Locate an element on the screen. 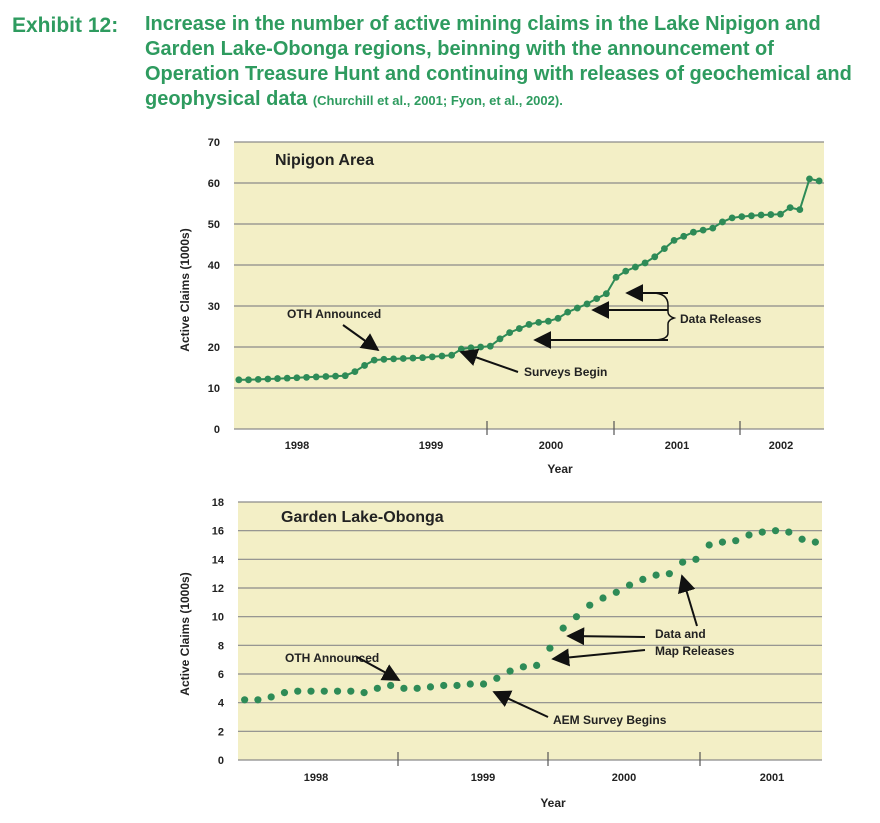  arrow-surveys is located at coordinates (489, 360).